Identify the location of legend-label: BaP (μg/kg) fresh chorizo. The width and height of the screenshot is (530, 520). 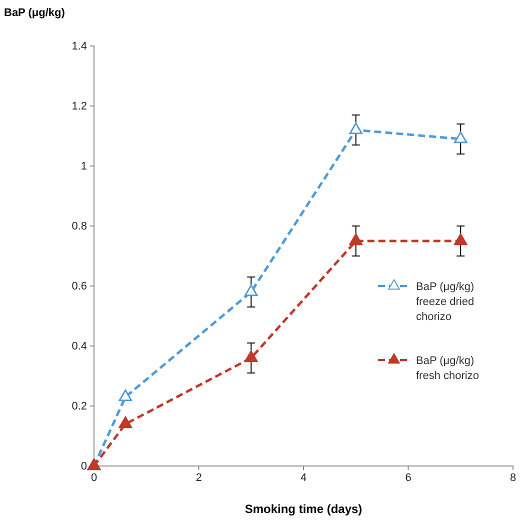
(447, 368).